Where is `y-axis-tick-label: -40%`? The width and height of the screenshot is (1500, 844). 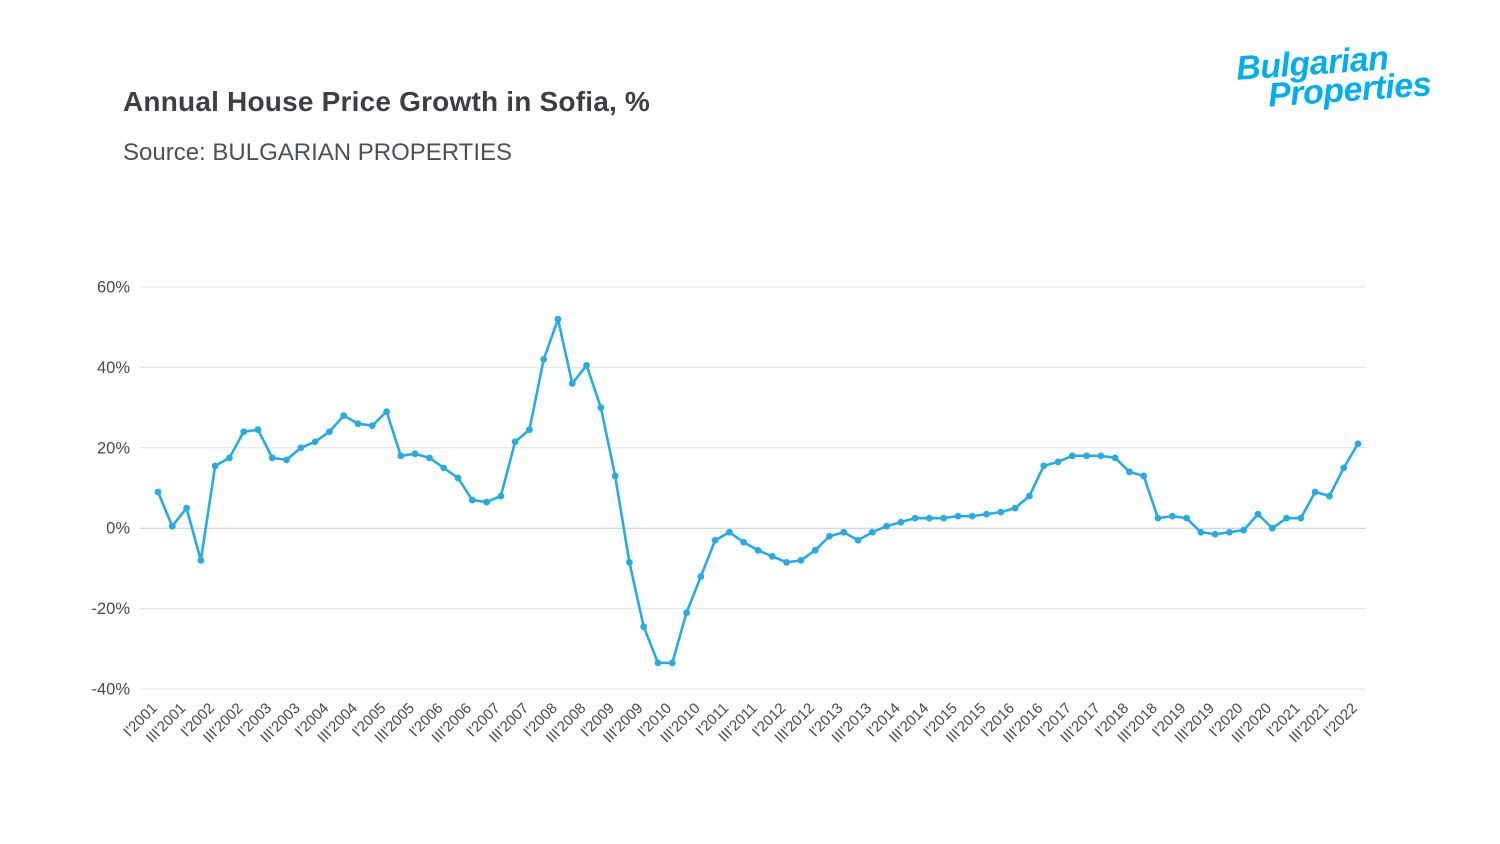 y-axis-tick-label: -40% is located at coordinates (110, 690).